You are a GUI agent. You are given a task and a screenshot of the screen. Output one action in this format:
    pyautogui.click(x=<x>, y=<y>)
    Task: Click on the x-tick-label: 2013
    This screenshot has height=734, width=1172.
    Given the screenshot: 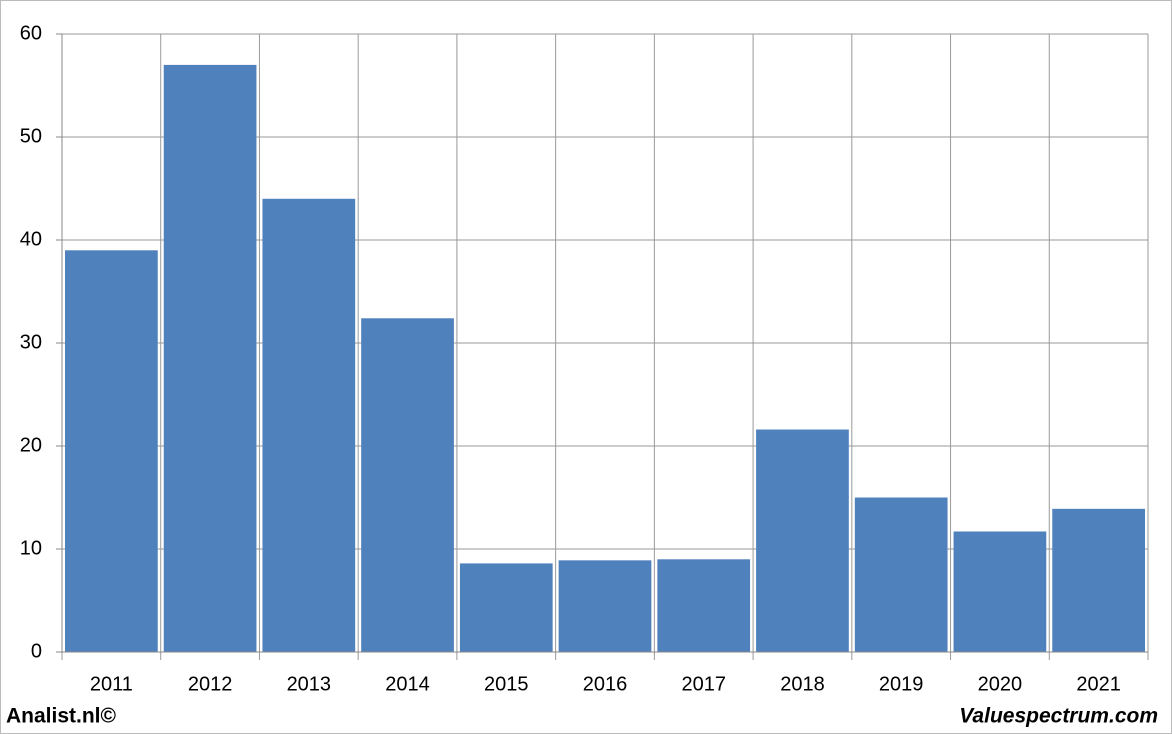 What is the action you would take?
    pyautogui.click(x=309, y=684)
    